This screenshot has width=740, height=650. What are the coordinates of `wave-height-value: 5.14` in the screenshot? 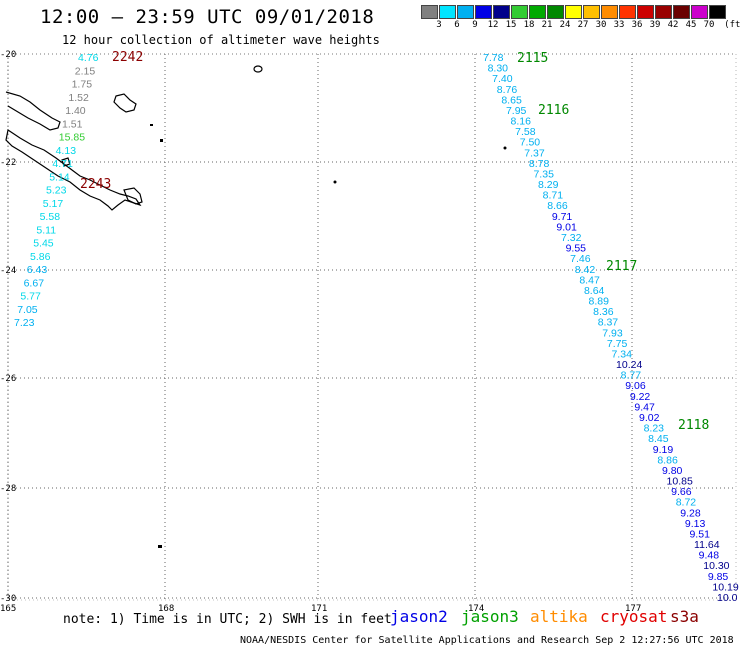 It's located at (59, 177).